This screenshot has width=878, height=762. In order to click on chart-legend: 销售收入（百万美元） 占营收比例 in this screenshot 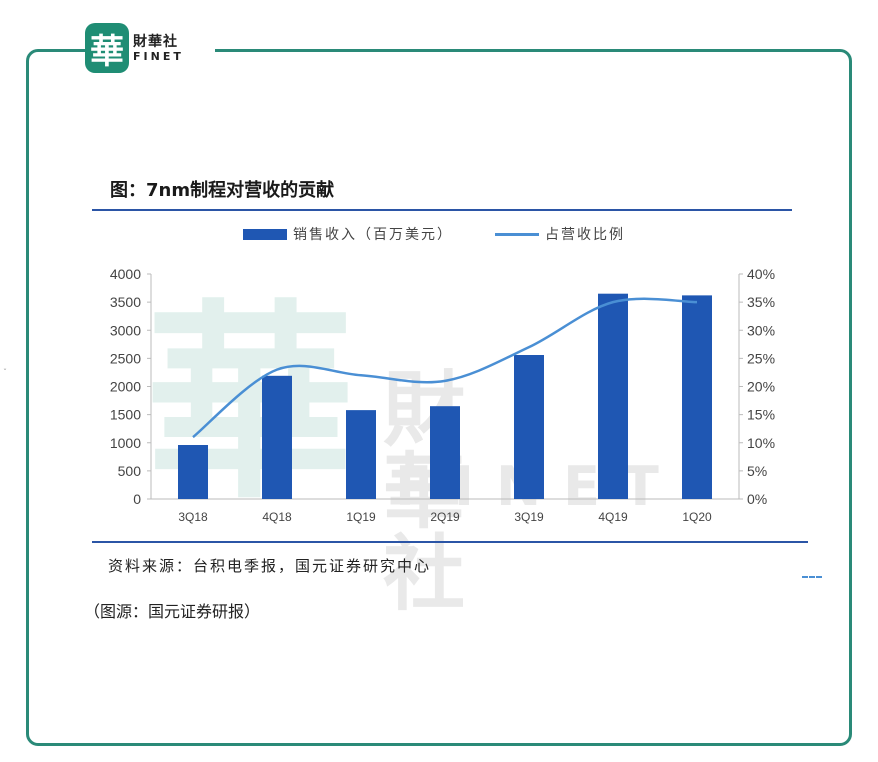, I will do `click(434, 234)`.